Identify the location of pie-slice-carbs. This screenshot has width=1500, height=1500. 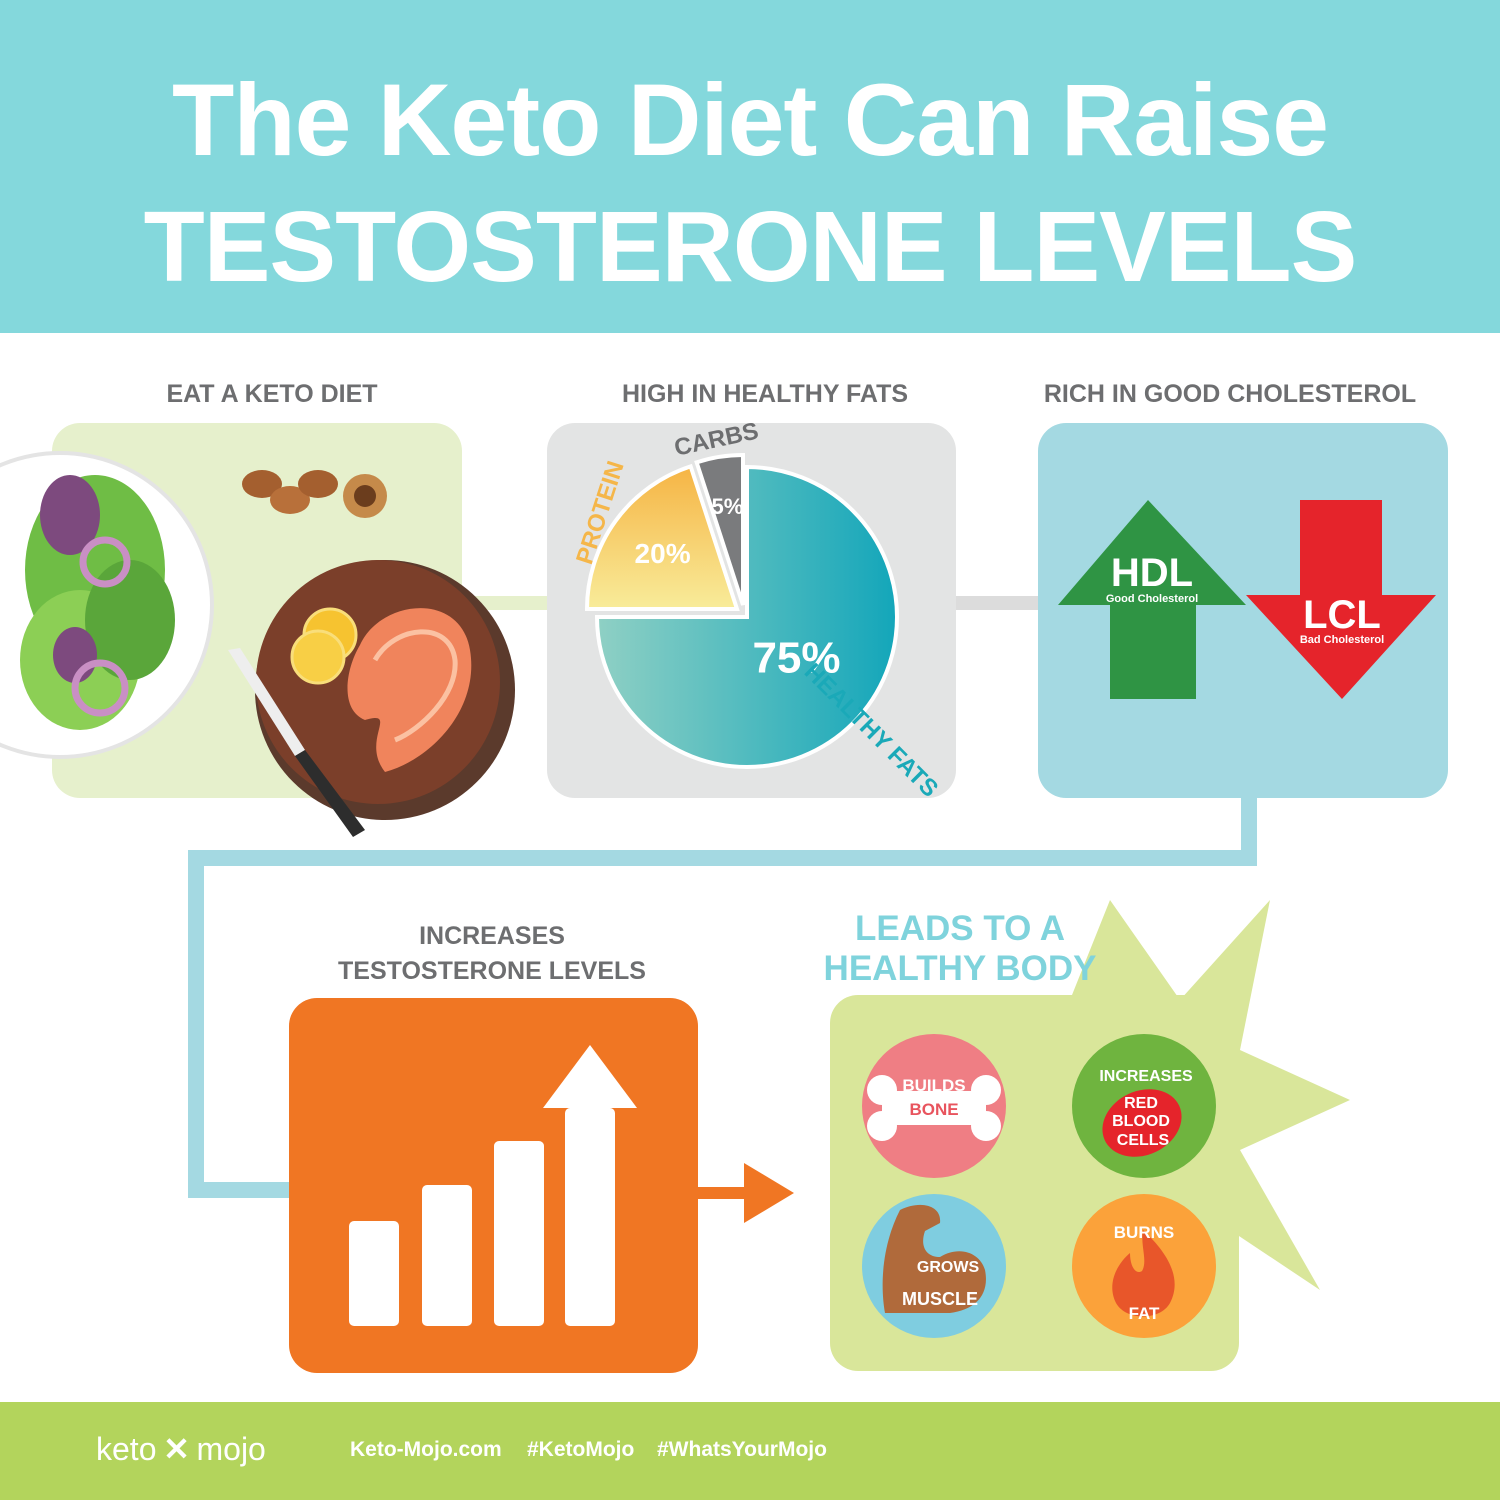
(719, 529).